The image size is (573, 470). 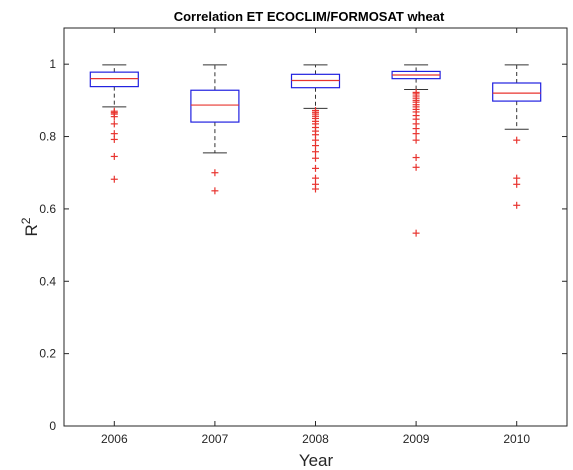 What do you see at coordinates (52, 64) in the screenshot?
I see `y-tick-label: 1` at bounding box center [52, 64].